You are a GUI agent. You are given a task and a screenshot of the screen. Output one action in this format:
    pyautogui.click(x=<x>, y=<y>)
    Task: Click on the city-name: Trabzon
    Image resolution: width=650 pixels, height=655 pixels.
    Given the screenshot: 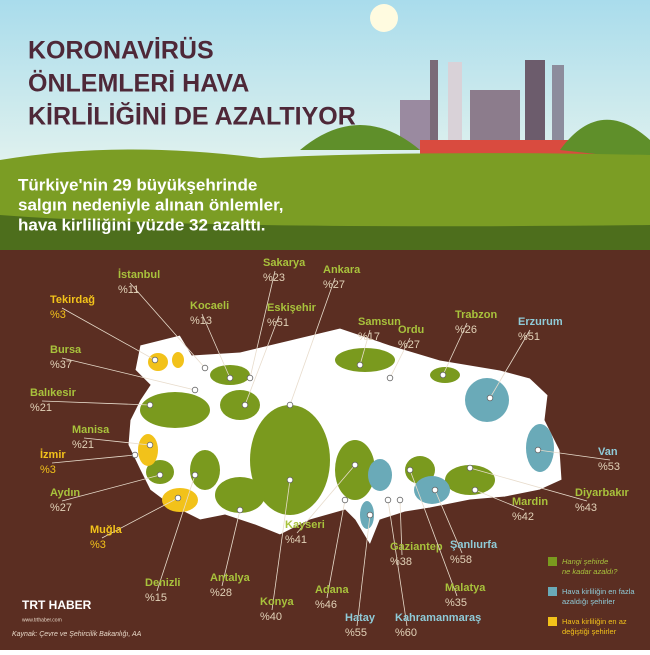 What is the action you would take?
    pyautogui.click(x=476, y=315)
    